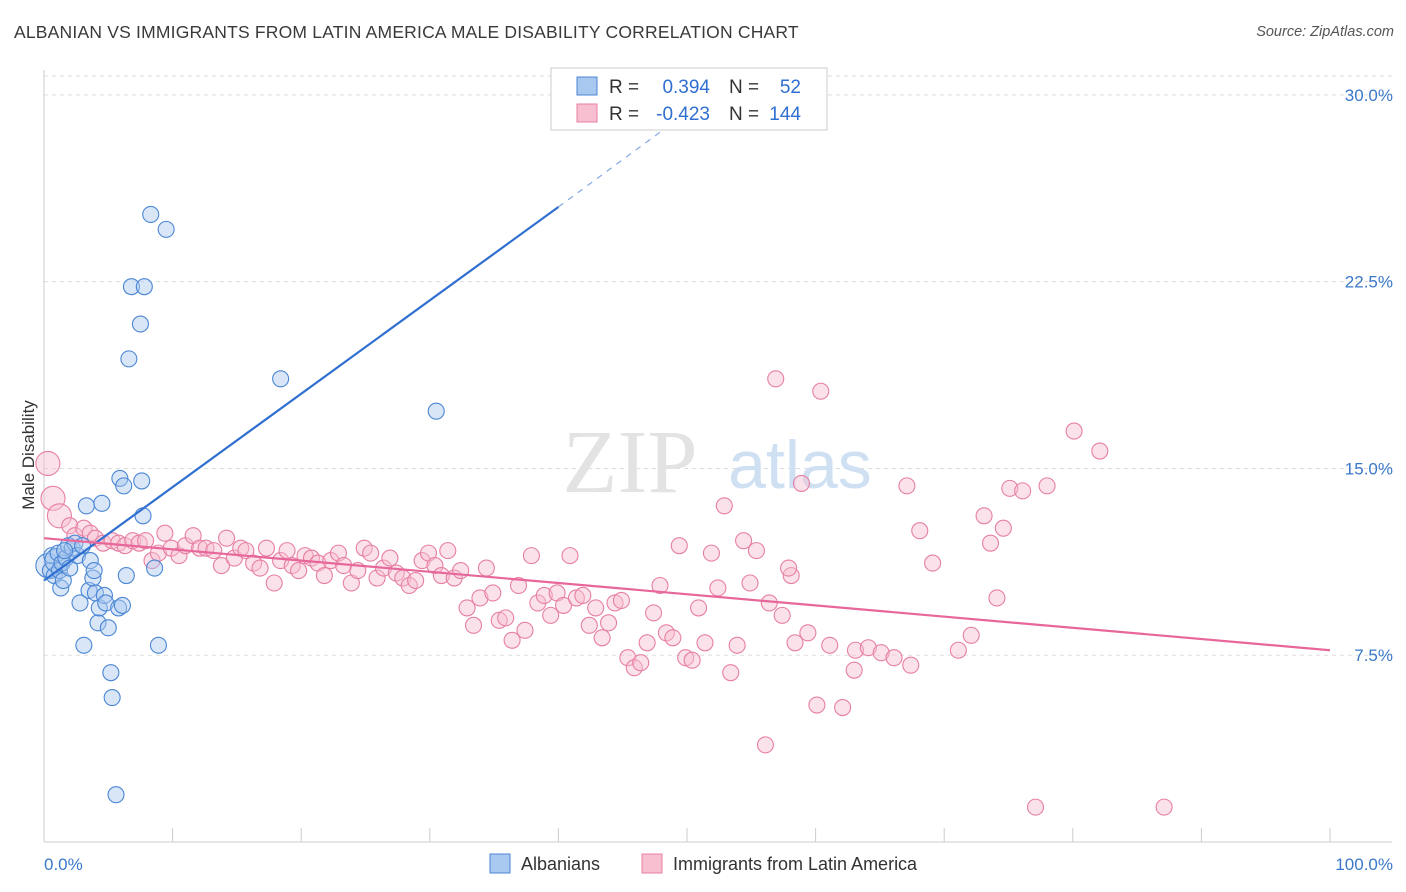  I want to click on legend-r-value-1: 0.394, so click(686, 87).